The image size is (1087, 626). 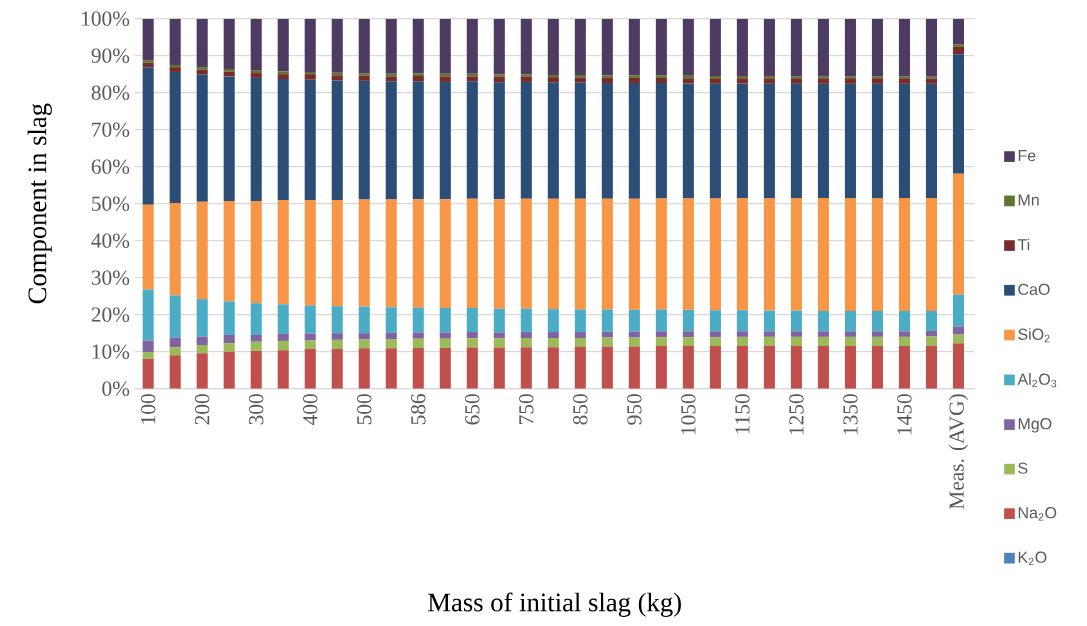 What do you see at coordinates (110, 92) in the screenshot?
I see `y-tick-label: 80%` at bounding box center [110, 92].